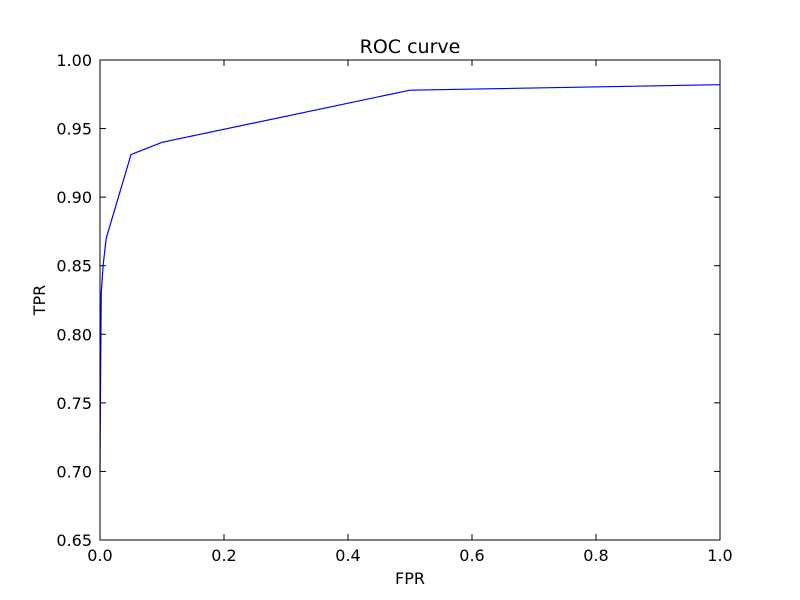 This screenshot has height=600, width=800. I want to click on x-tick-label: 0.8, so click(595, 555).